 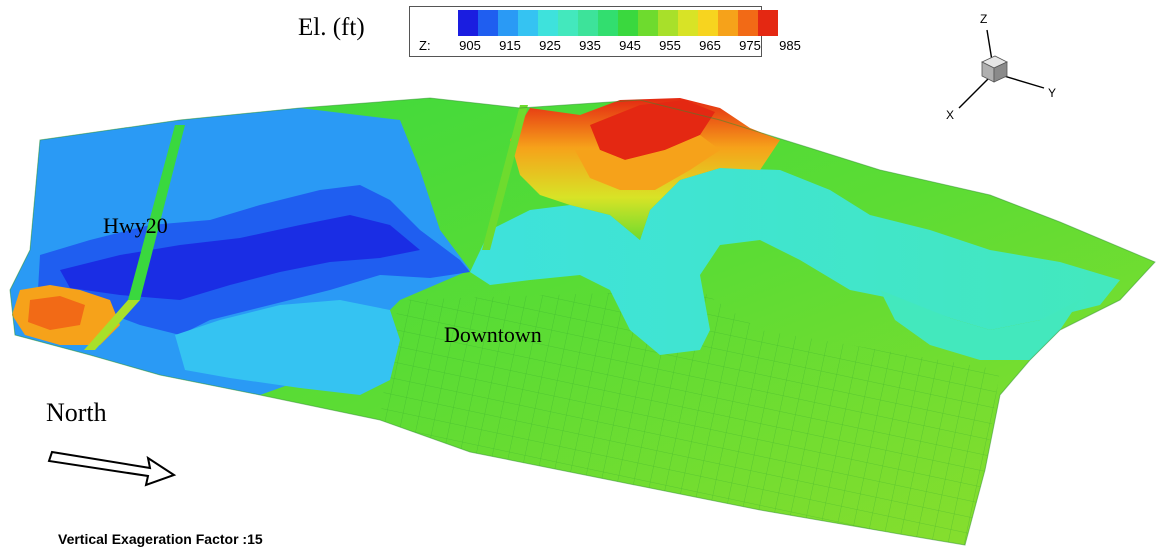 What do you see at coordinates (710, 45) in the screenshot?
I see `legend-tick-label: 965` at bounding box center [710, 45].